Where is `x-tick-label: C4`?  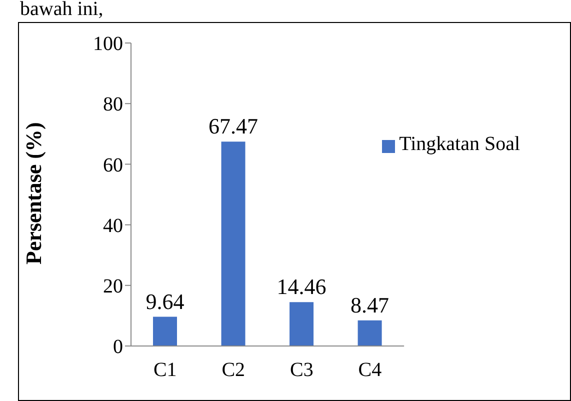
x-tick-label: C4 is located at coordinates (370, 370).